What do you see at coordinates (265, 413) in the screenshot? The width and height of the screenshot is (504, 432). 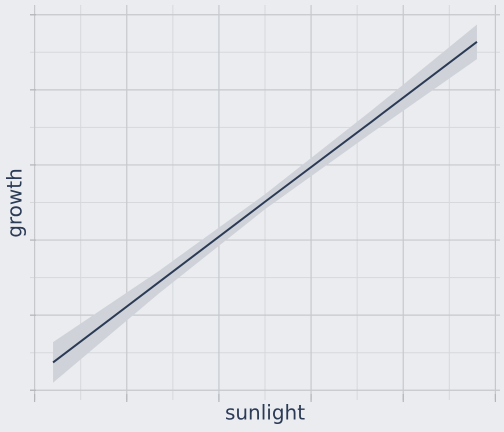 I see `x-axis-label: sunlight` at bounding box center [265, 413].